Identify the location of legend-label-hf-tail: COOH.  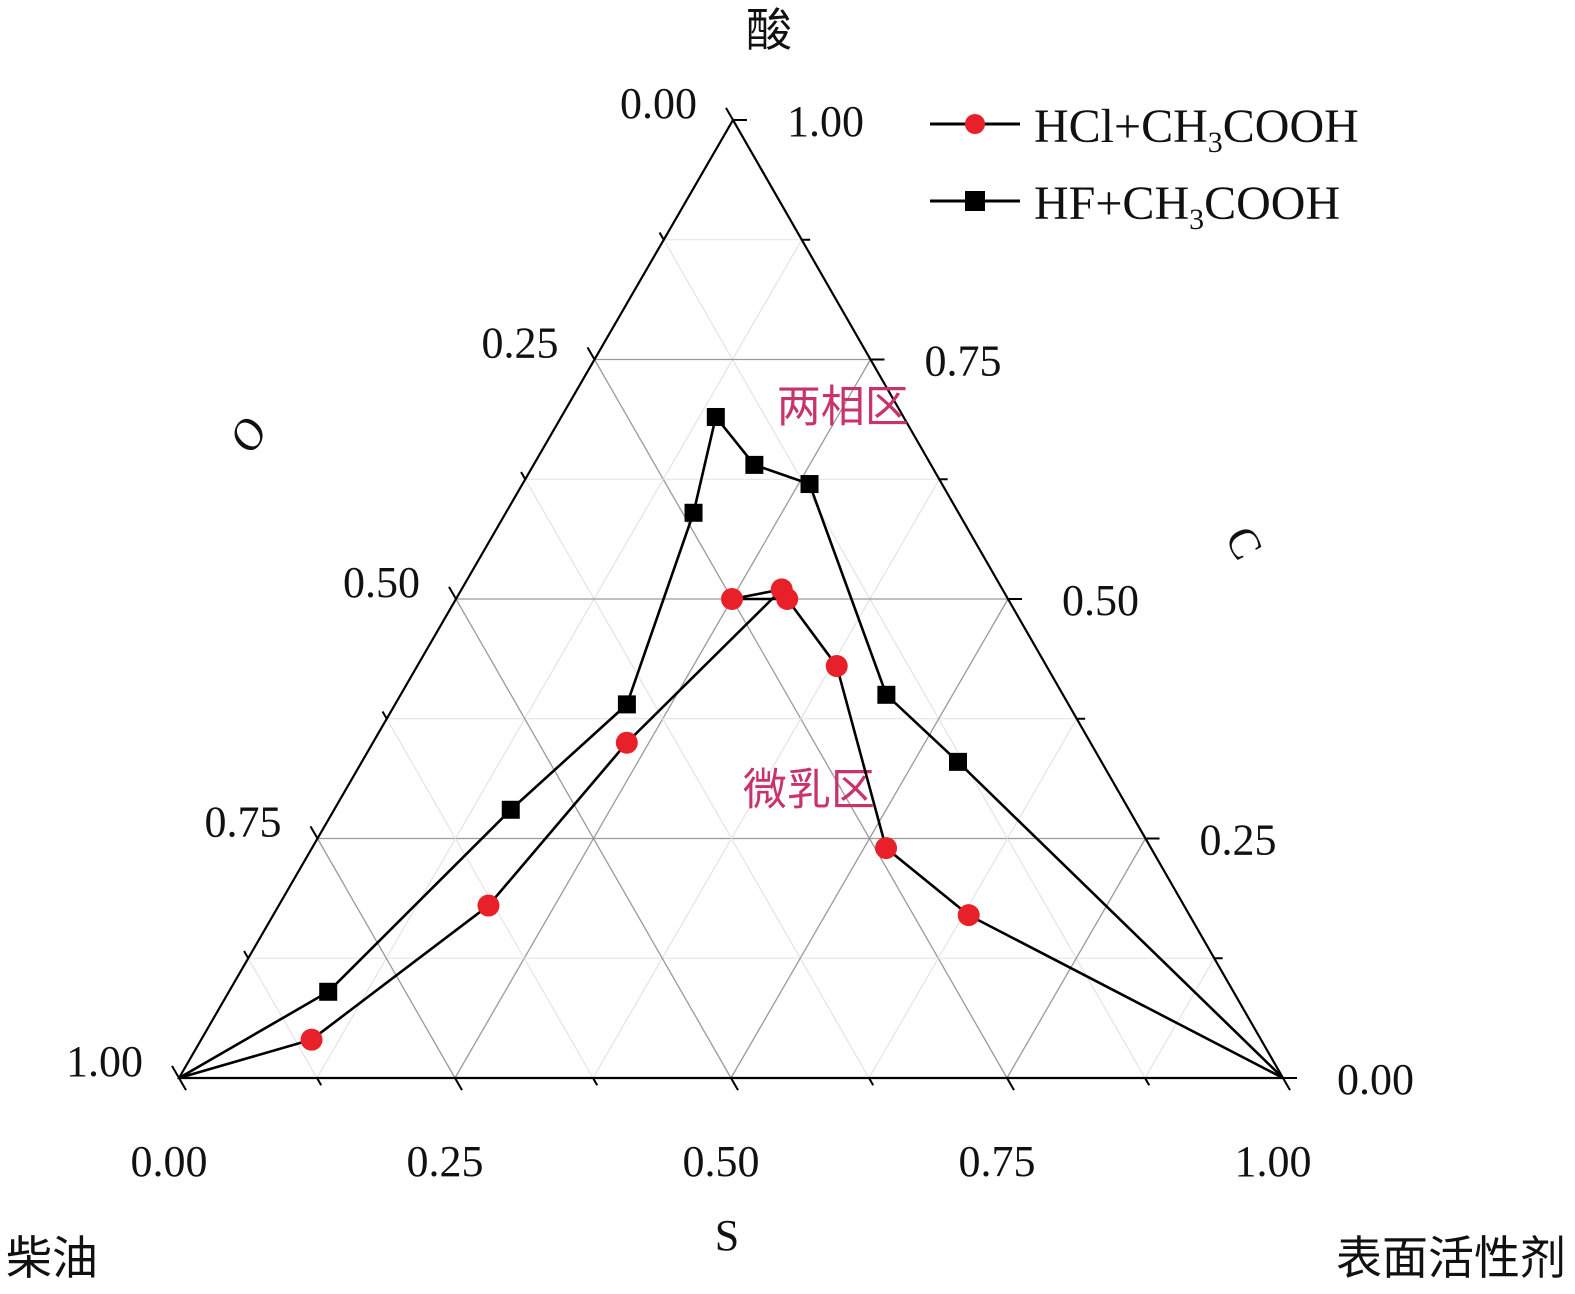
(1272, 203).